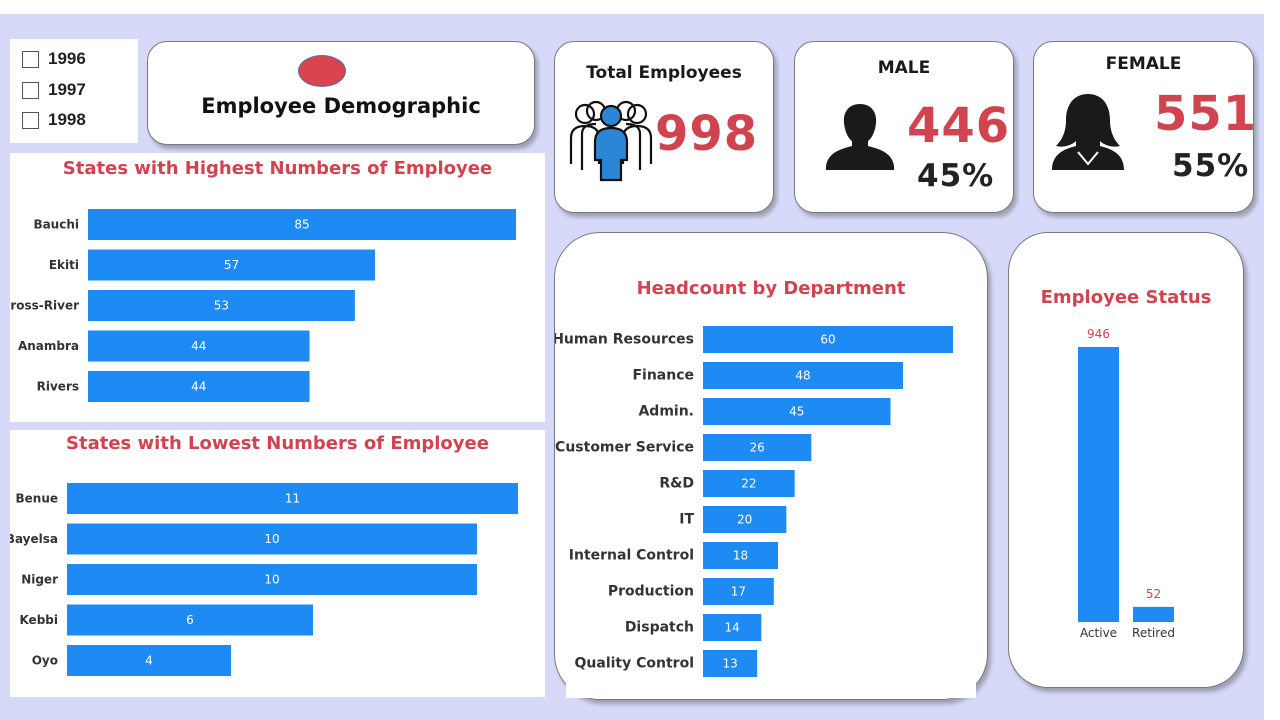 Image resolution: width=1280 pixels, height=720 pixels. I want to click on bar-value-label: 52, so click(1153, 594).